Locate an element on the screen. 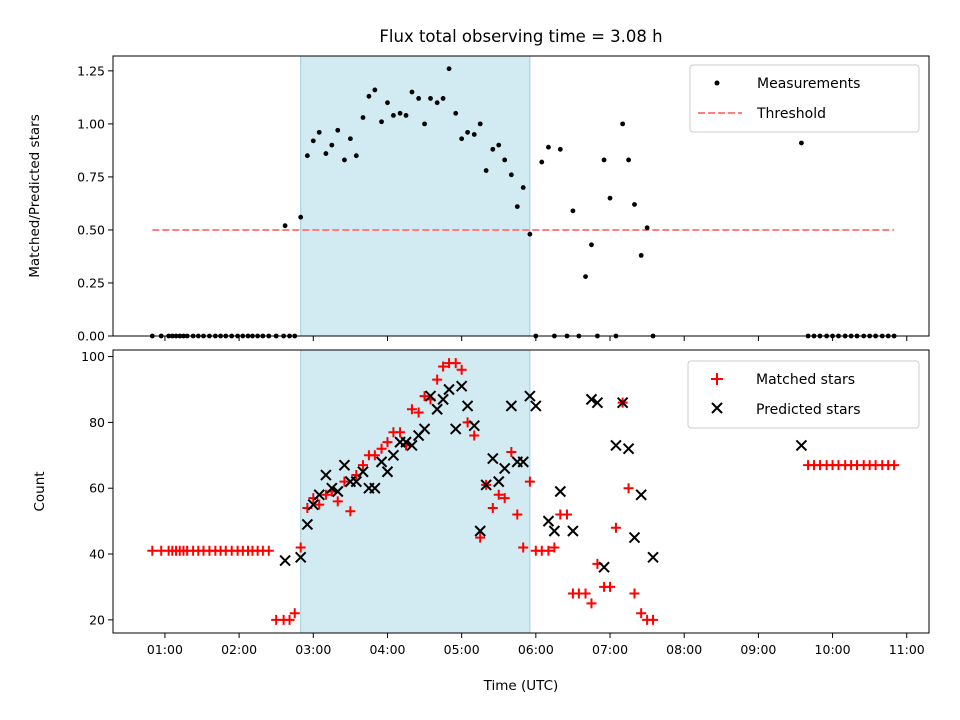 This screenshot has width=960, height=720. ratio-legend-box is located at coordinates (804, 98).